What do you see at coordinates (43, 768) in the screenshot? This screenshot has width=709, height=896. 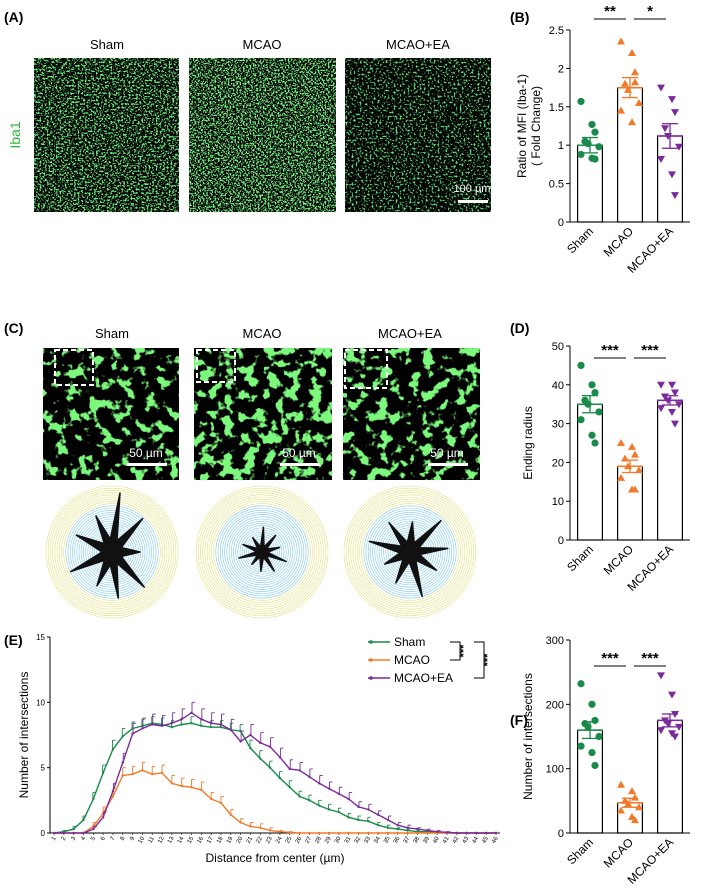 I see `y-tick-label: 5` at bounding box center [43, 768].